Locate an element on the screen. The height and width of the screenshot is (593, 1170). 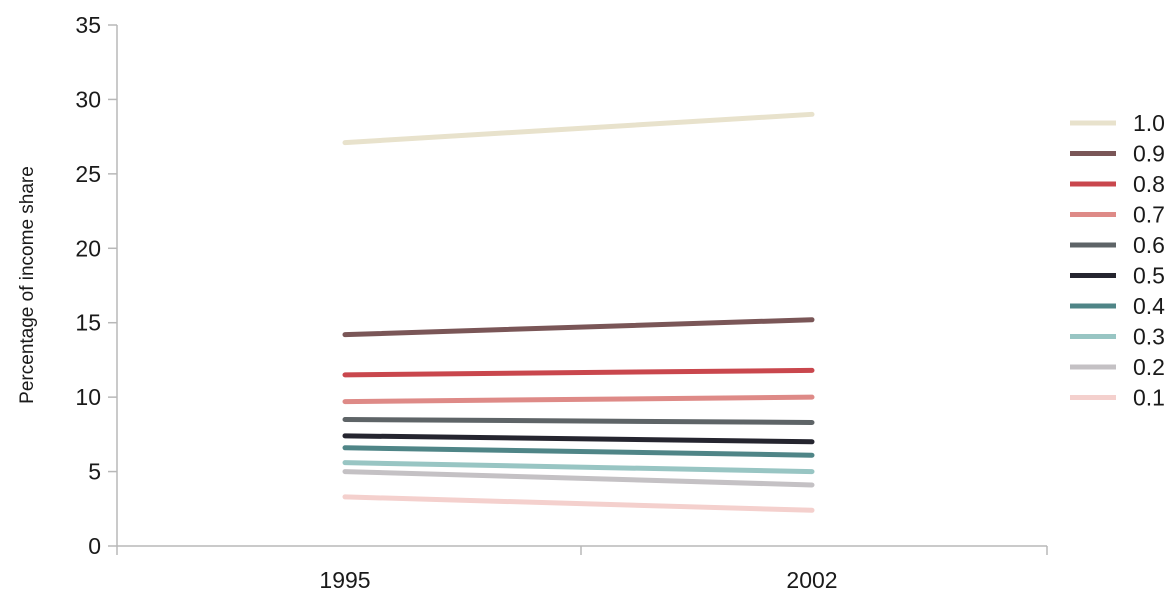
y-tick-label: 20 is located at coordinates (88, 248).